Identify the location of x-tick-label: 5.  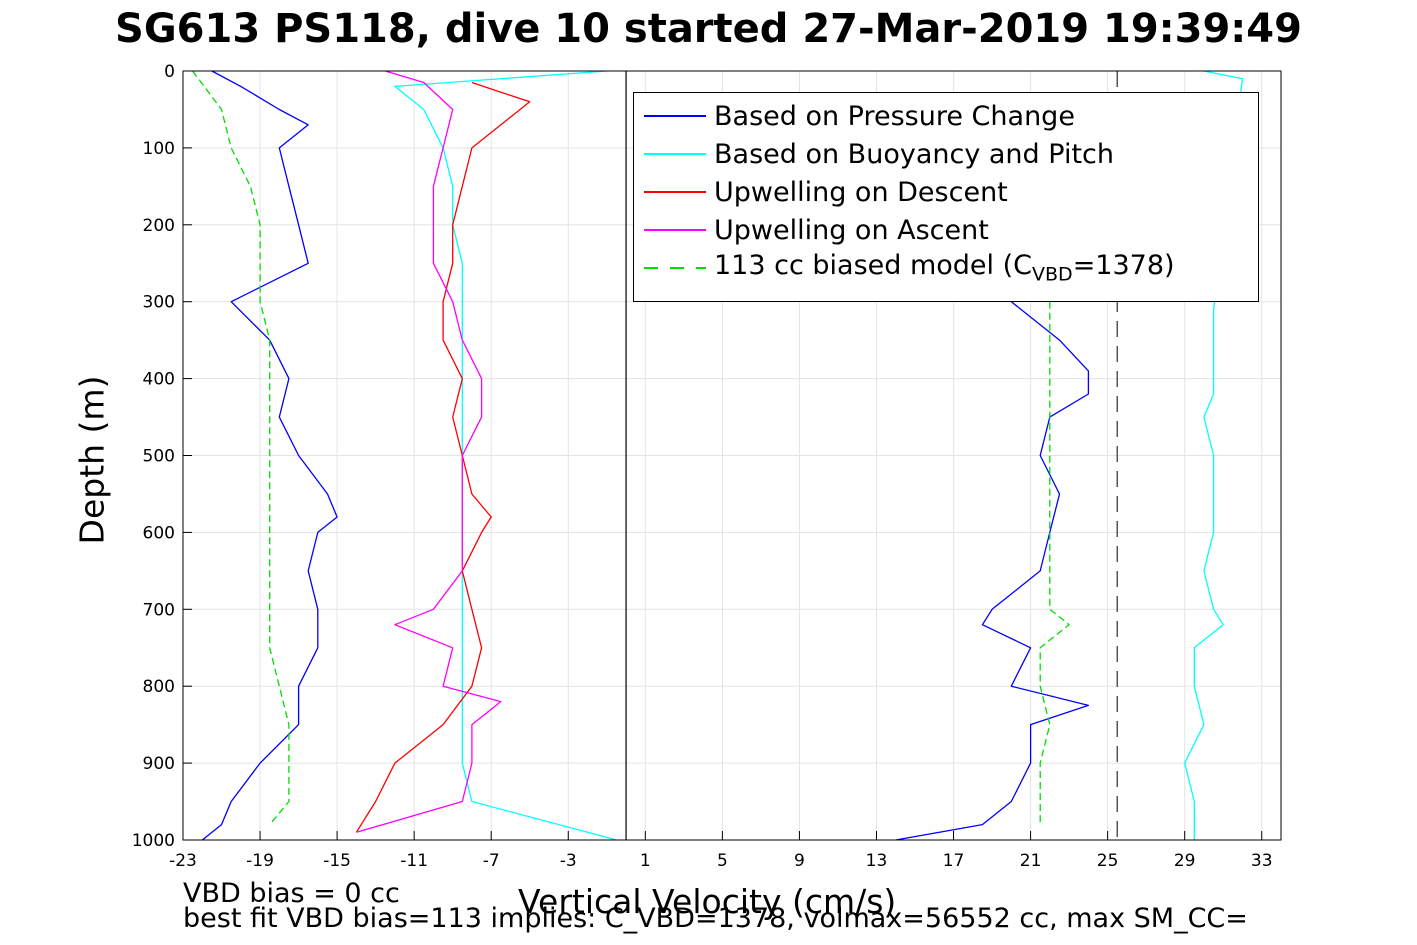
(722, 861).